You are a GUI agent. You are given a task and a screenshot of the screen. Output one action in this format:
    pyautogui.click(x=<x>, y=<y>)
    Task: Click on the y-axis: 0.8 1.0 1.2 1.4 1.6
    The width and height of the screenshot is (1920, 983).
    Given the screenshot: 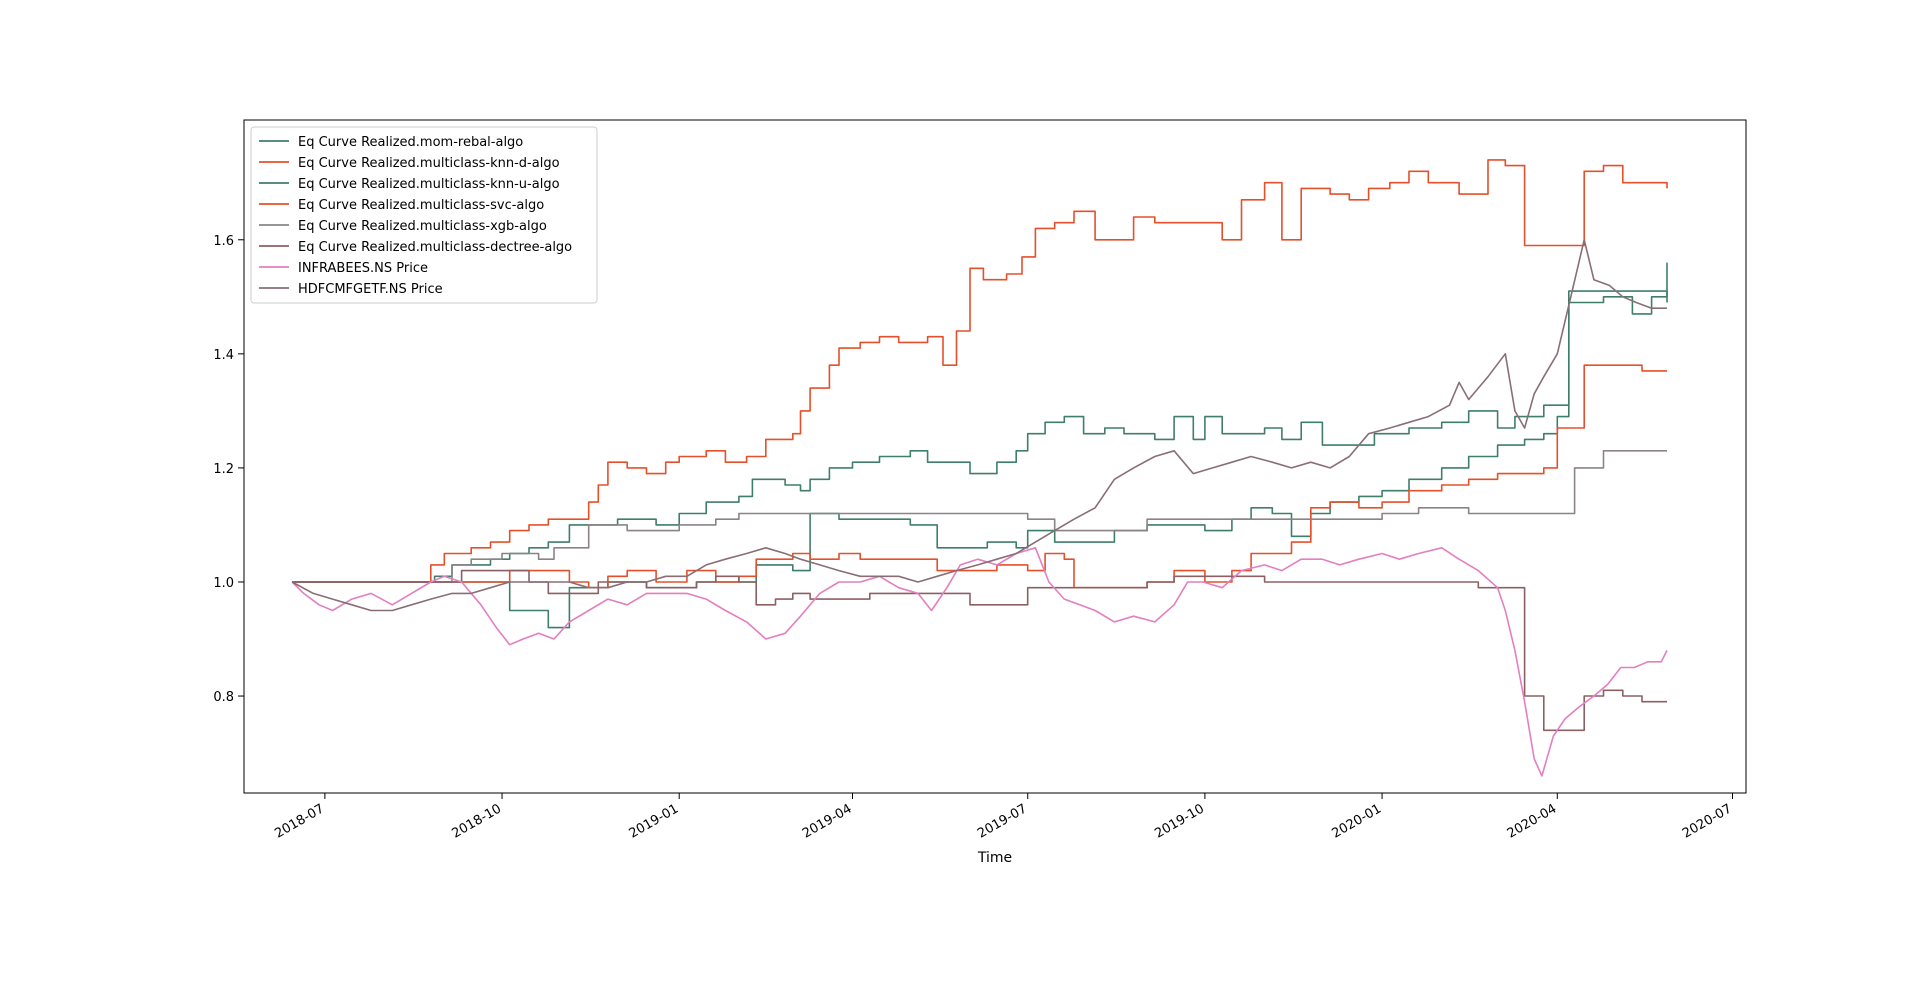 What is the action you would take?
    pyautogui.click(x=228, y=469)
    